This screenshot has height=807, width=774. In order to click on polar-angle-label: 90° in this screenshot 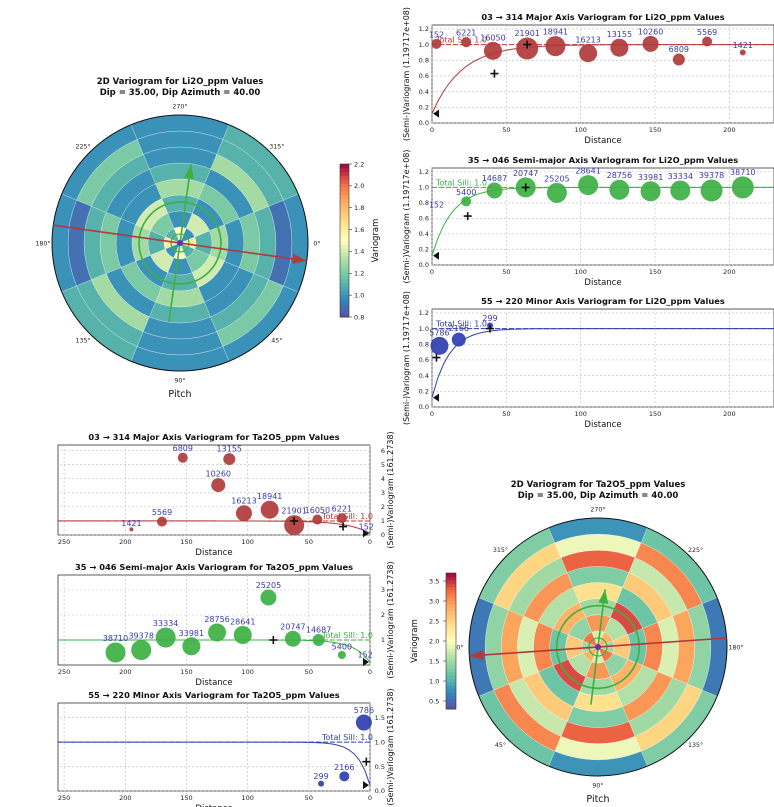, I will do `click(179, 381)`.